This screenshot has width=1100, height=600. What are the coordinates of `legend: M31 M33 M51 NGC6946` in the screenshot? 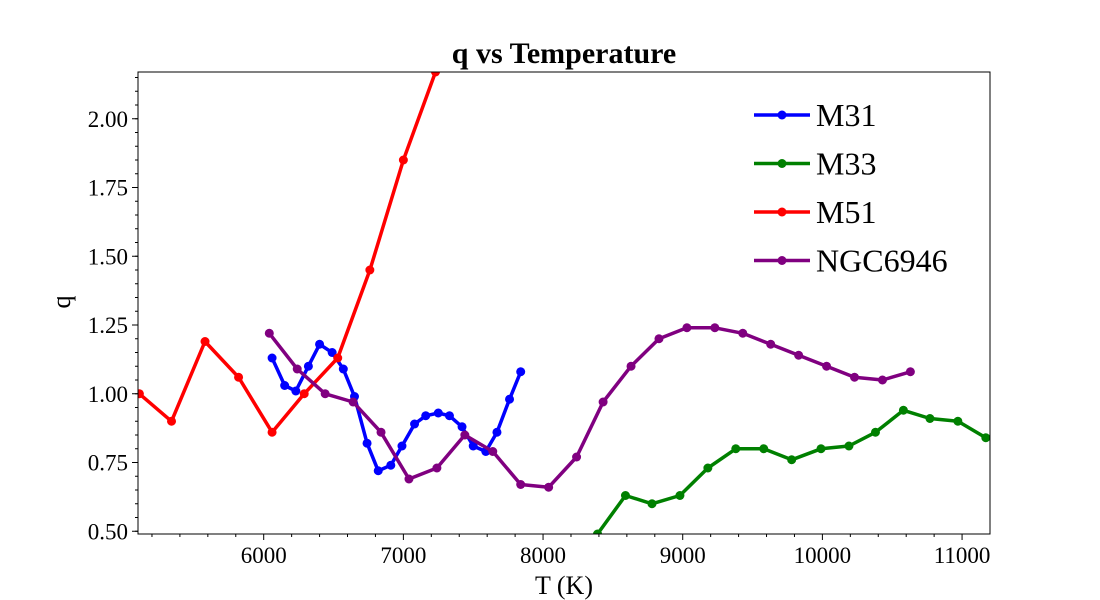 It's located at (851, 188).